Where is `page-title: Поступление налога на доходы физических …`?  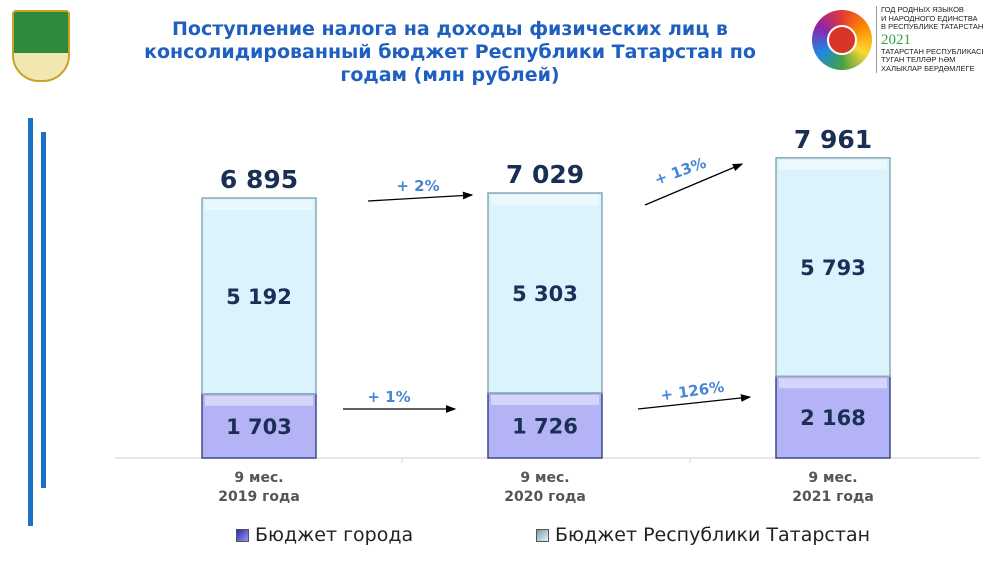 page-title: Поступление налога на доходы физических … is located at coordinates (450, 52).